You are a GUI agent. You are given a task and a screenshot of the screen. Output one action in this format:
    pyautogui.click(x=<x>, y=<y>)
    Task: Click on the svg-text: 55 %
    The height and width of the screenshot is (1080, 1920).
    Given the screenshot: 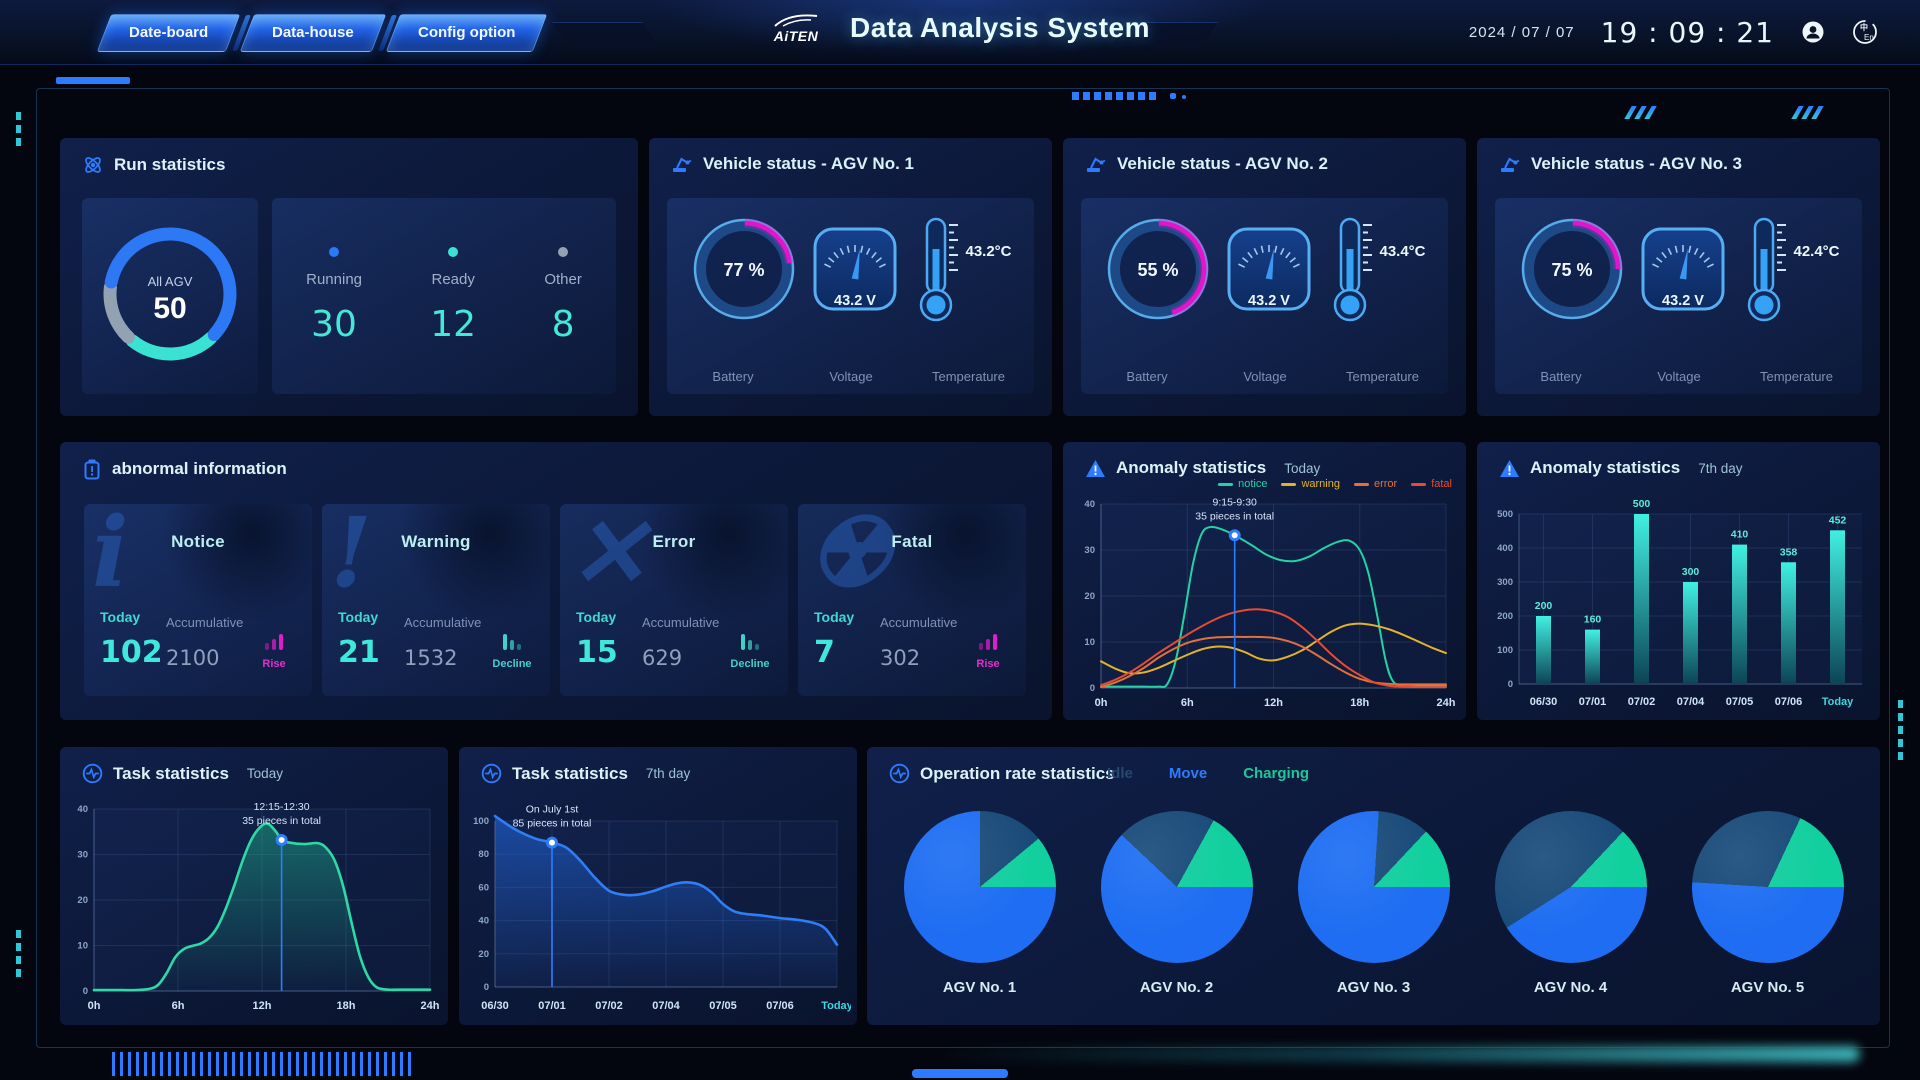 What is the action you would take?
    pyautogui.click(x=1157, y=270)
    